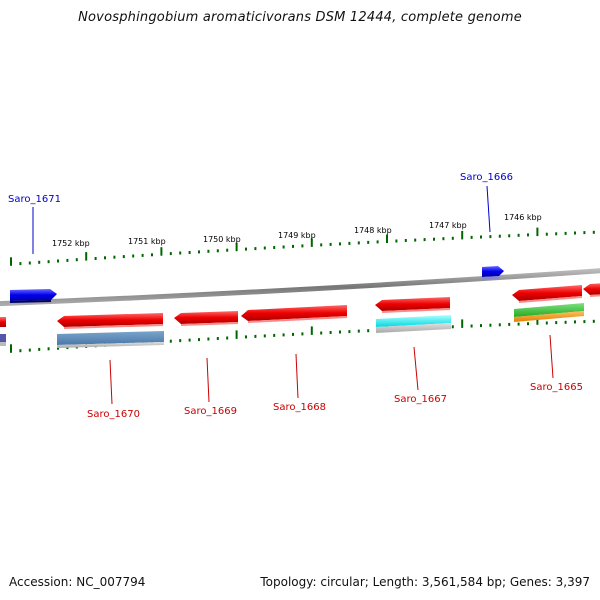 The image size is (600, 600). I want to click on label-saro-1666: Saro_1666, so click(486, 177).